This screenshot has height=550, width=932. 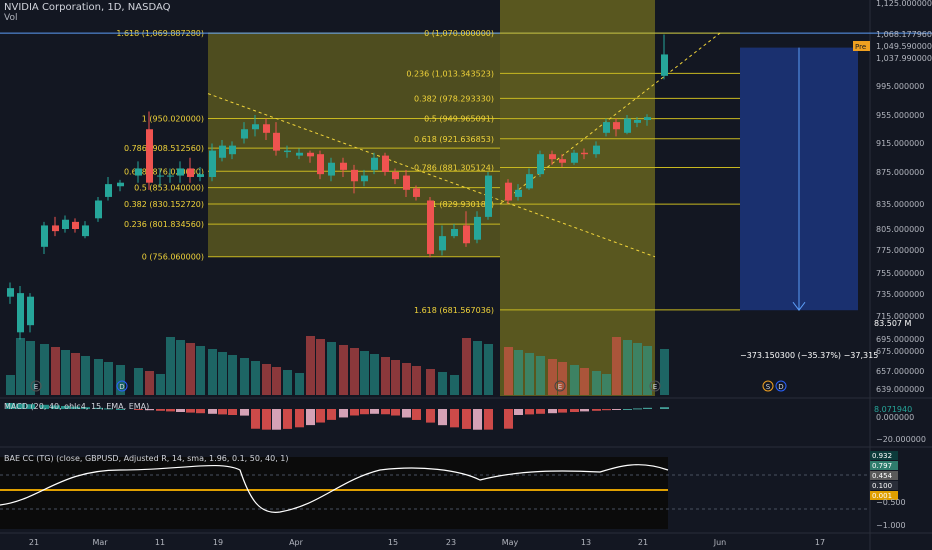 What do you see at coordinates (895, 417) in the screenshot?
I see `macd-zero: 0.000000` at bounding box center [895, 417].